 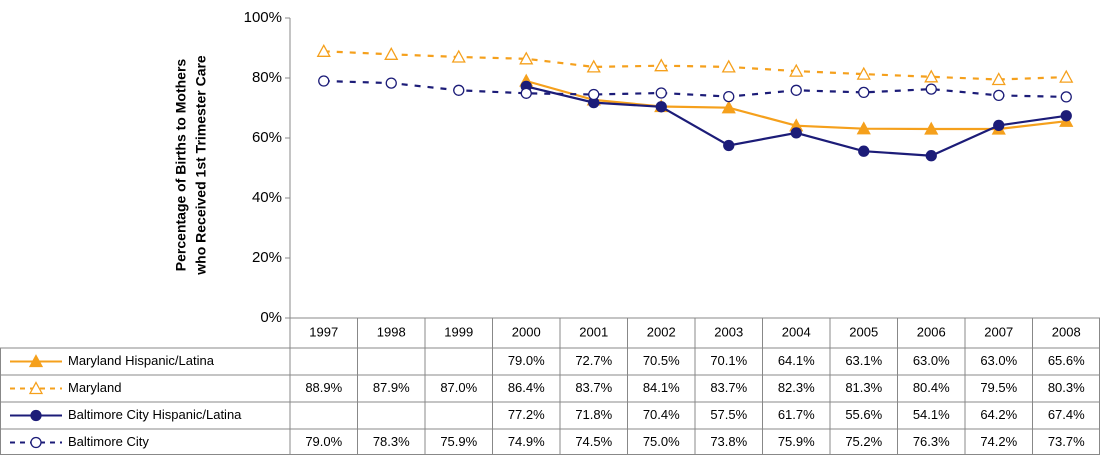 I want to click on x-tick-label: 2000, so click(x=526, y=331).